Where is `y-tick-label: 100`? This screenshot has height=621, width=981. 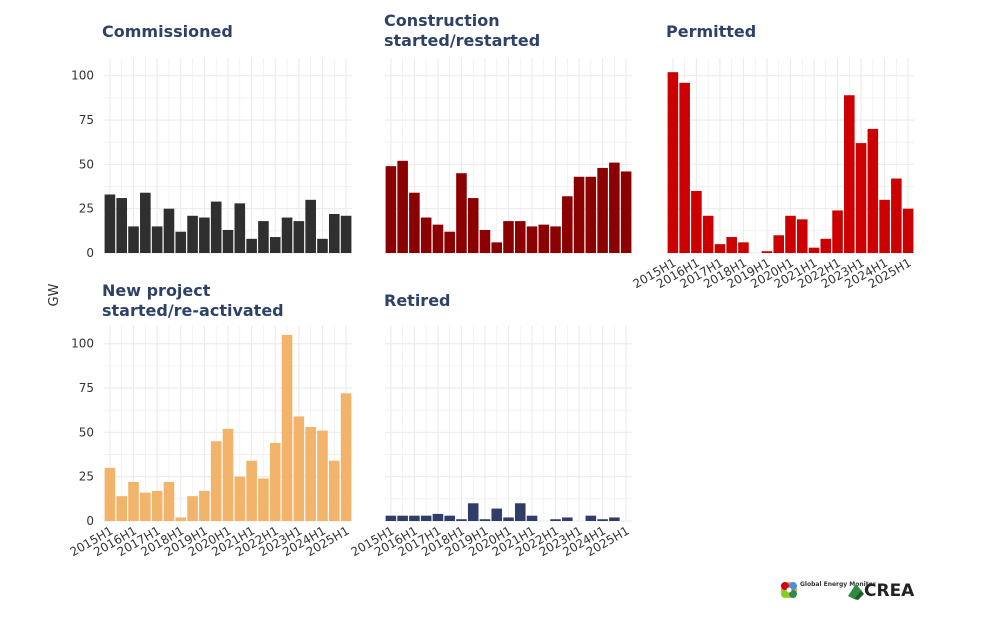
y-tick-label: 100 is located at coordinates (82, 76).